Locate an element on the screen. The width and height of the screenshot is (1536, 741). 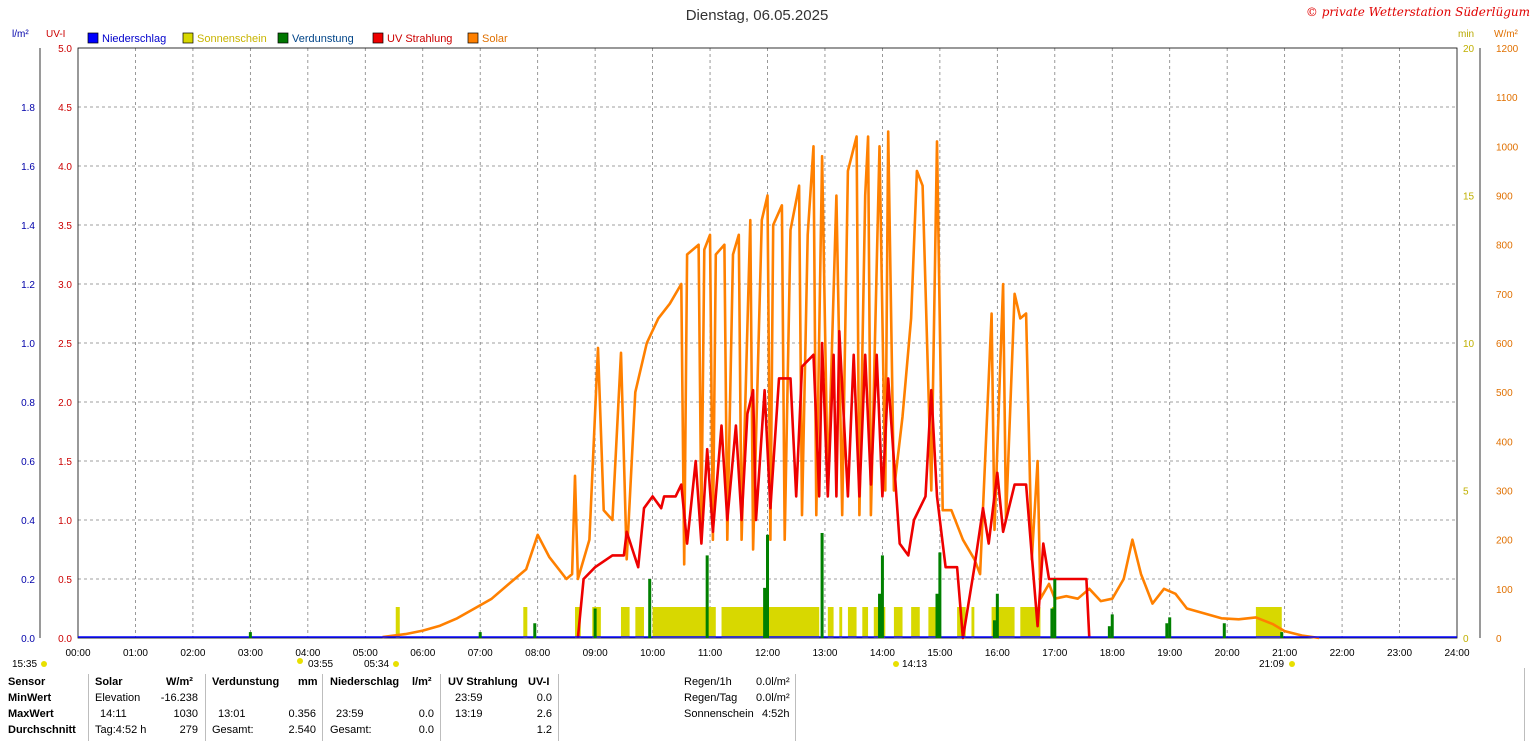
tick-x-7: 07:00 is located at coordinates (480, 653).